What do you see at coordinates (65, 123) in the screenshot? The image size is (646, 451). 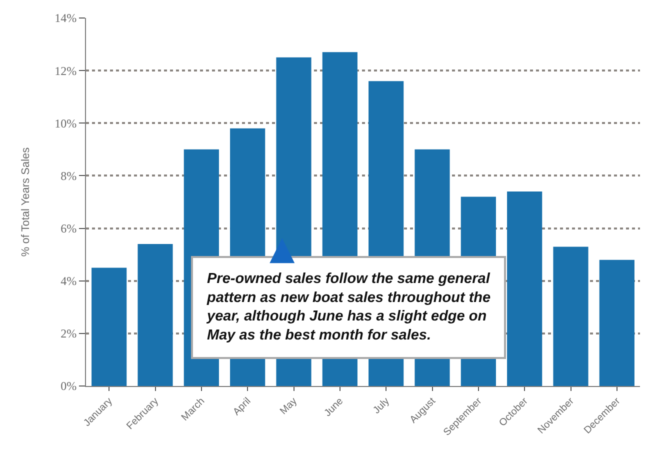 I see `y-tick-label: 10%` at bounding box center [65, 123].